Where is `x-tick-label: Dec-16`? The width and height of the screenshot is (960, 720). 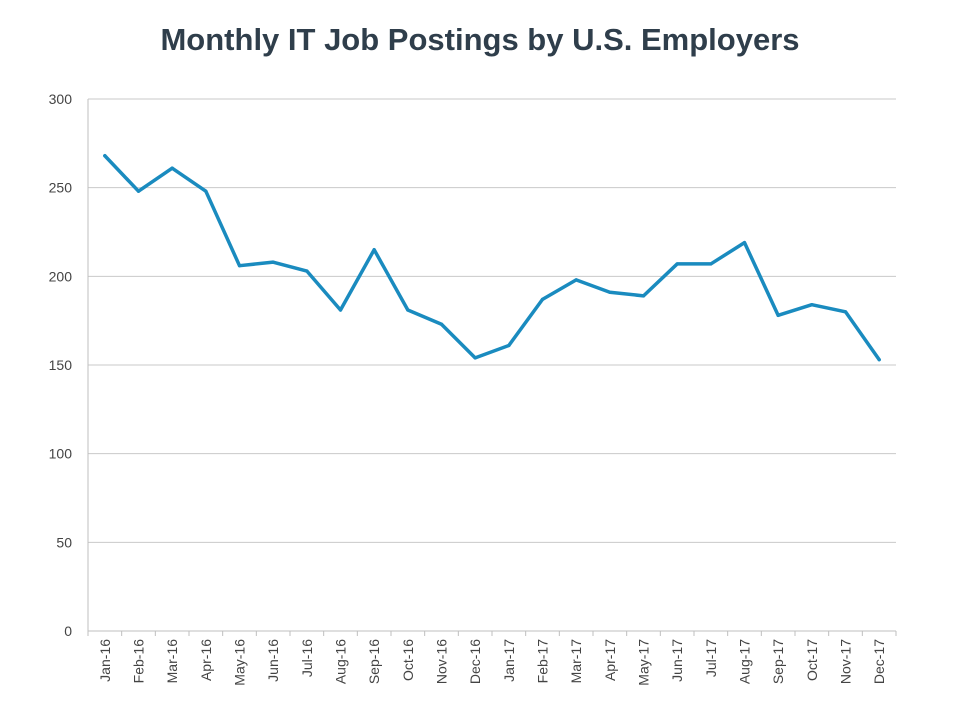 x-tick-label: Dec-16 is located at coordinates (475, 661).